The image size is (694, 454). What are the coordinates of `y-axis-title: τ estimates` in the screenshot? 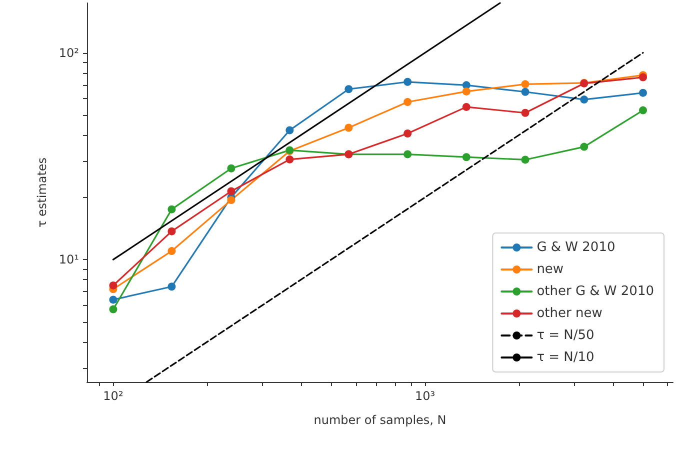 It's located at (42, 192).